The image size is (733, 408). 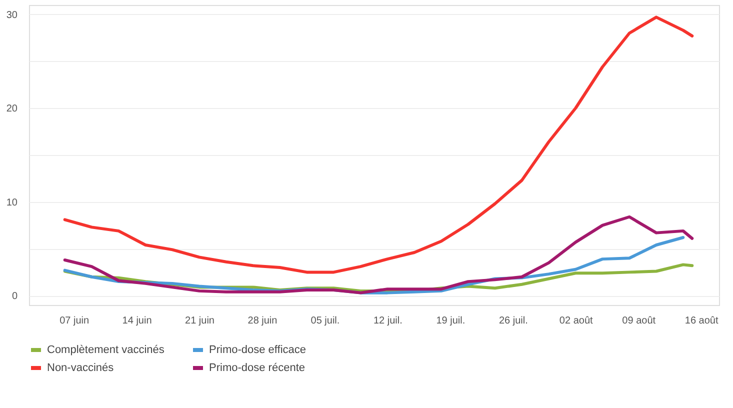 What do you see at coordinates (701, 321) in the screenshot?
I see `x-tick-label: 16 août` at bounding box center [701, 321].